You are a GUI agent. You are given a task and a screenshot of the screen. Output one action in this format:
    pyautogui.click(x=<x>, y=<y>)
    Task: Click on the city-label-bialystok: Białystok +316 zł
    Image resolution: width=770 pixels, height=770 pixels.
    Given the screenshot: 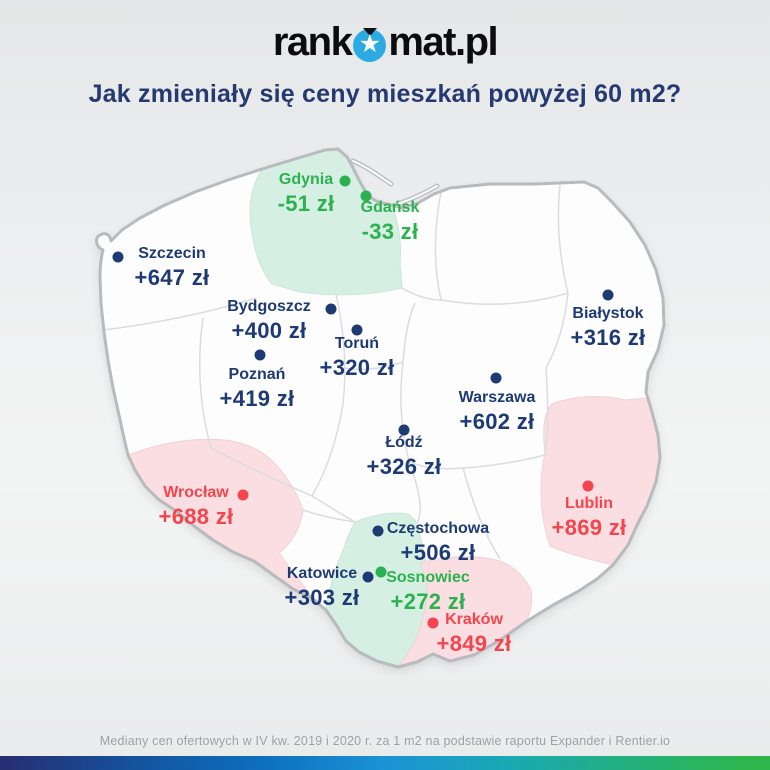 What is the action you would take?
    pyautogui.click(x=608, y=327)
    